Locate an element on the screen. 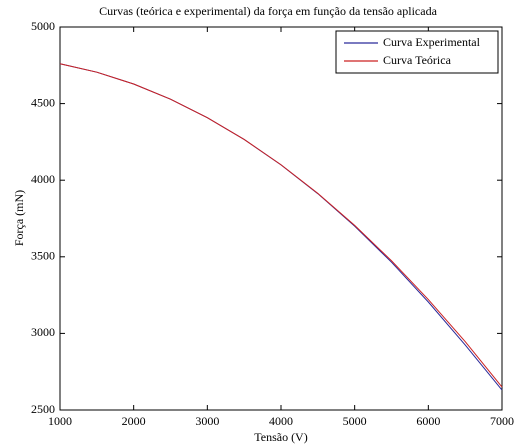 This screenshot has width=520, height=446. y-axis-label: Força (mN) is located at coordinates (19, 218).